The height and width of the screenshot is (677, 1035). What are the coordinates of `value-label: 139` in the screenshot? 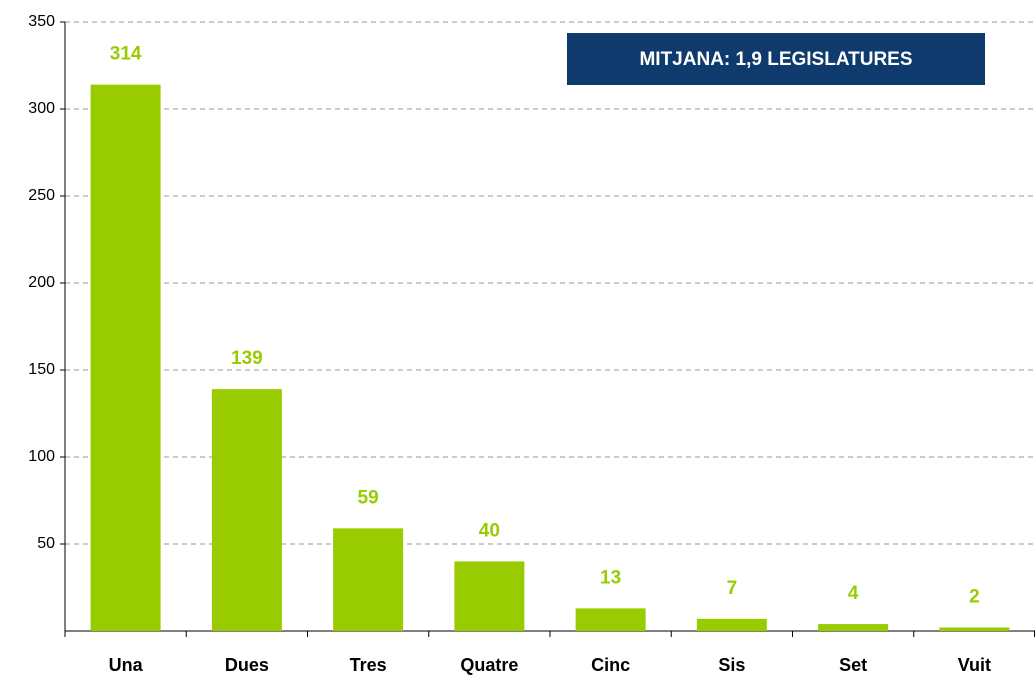 It's located at (247, 358).